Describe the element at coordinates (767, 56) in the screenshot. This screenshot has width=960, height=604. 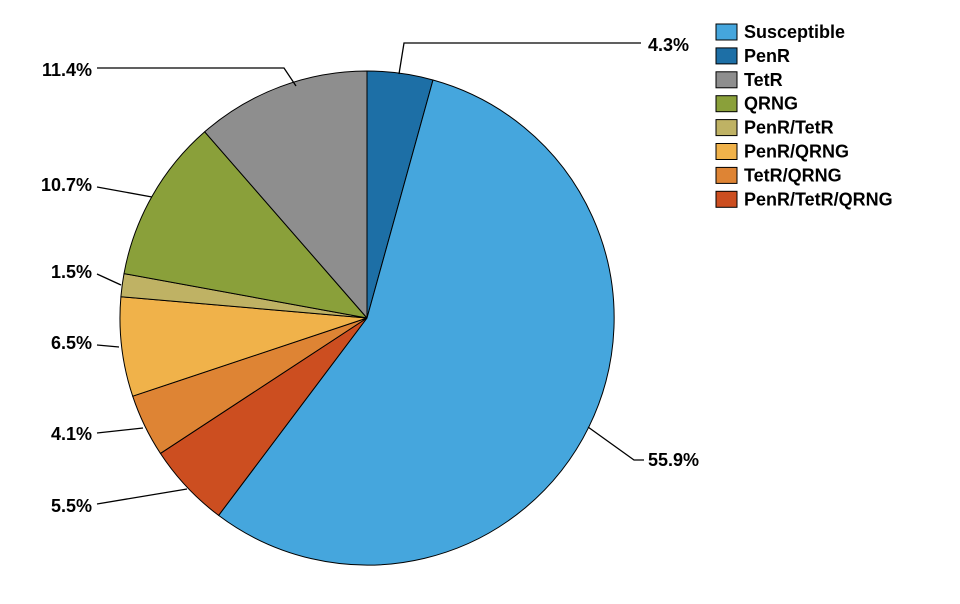
I see `legend-label-penr: PenR` at that location.